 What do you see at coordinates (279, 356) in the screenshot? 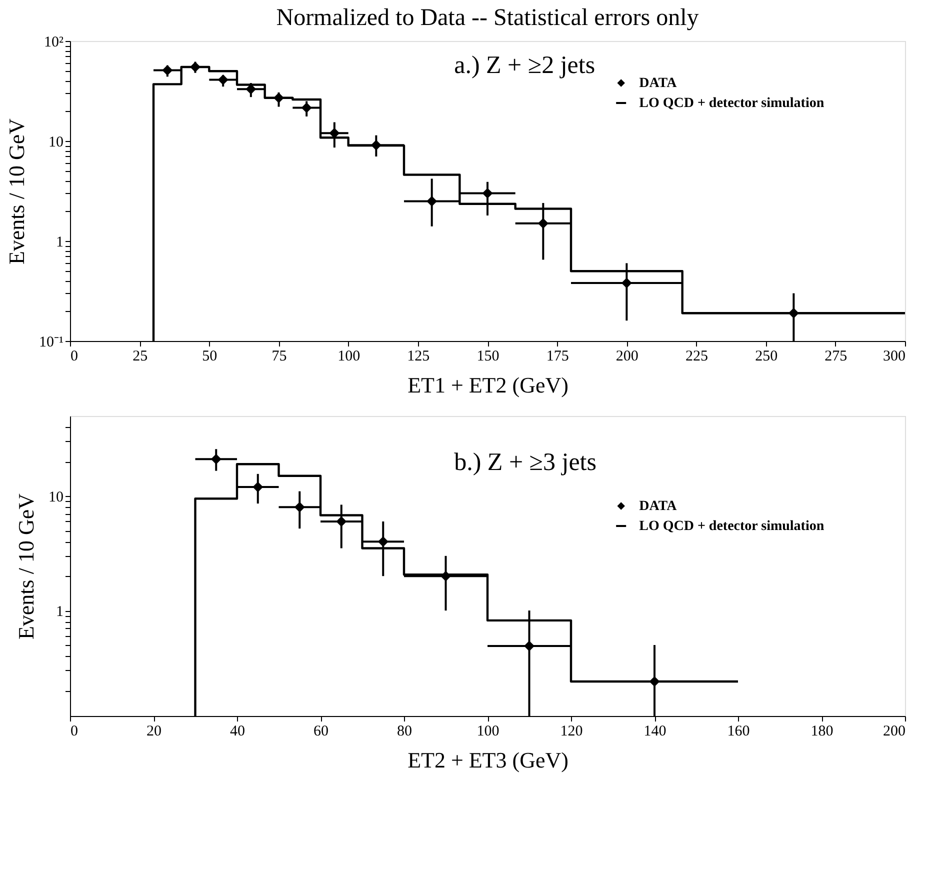
I see `x-tick-label: 75` at bounding box center [279, 356].